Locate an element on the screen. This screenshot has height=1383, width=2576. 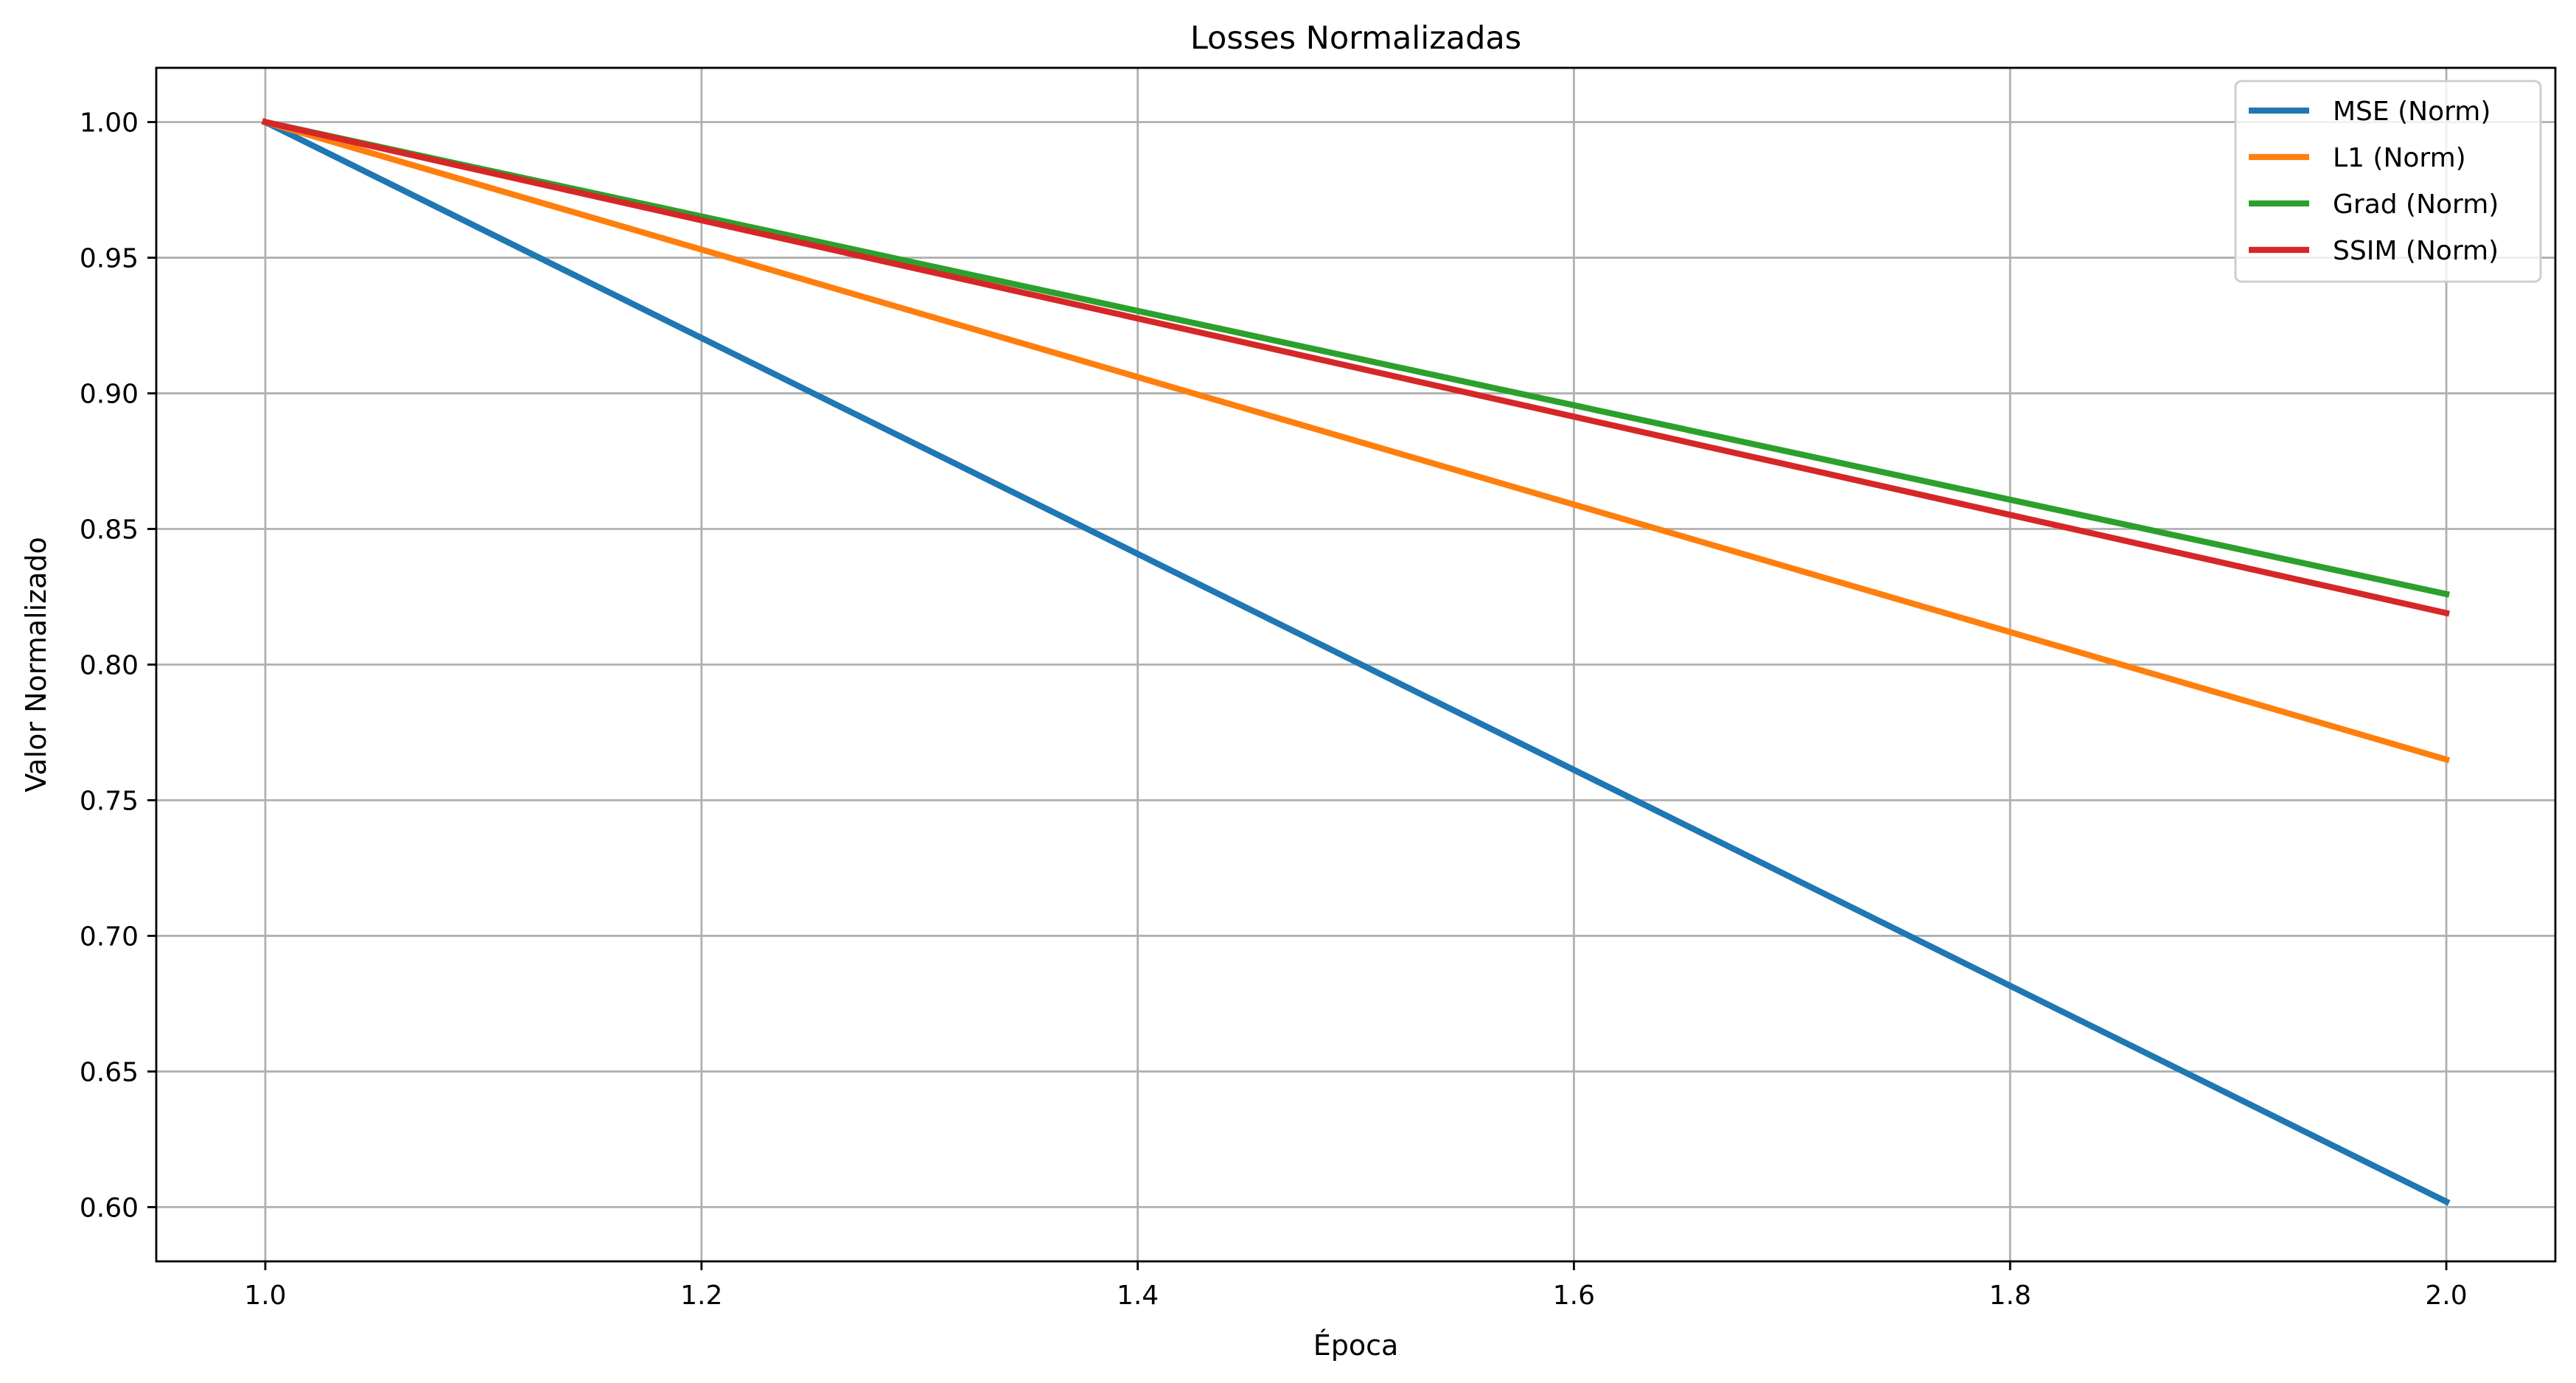
x-tick-label: 1.0 is located at coordinates (265, 1296).